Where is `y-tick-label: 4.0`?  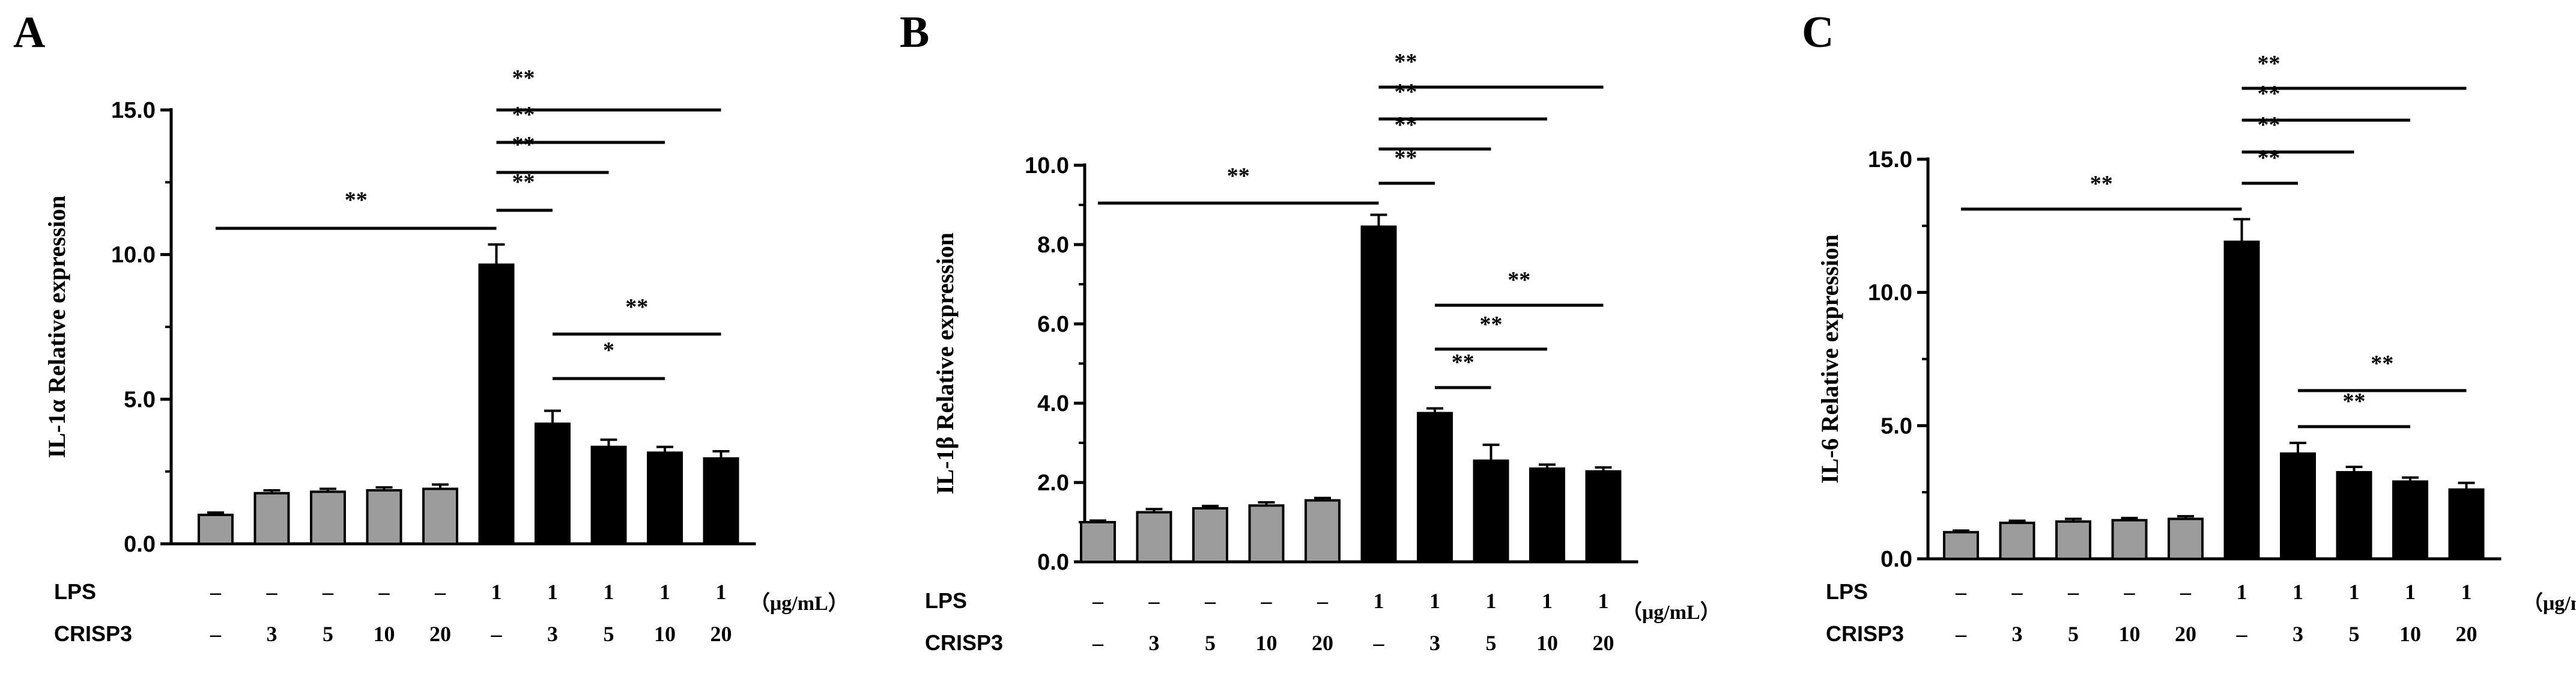 y-tick-label: 4.0 is located at coordinates (1053, 403).